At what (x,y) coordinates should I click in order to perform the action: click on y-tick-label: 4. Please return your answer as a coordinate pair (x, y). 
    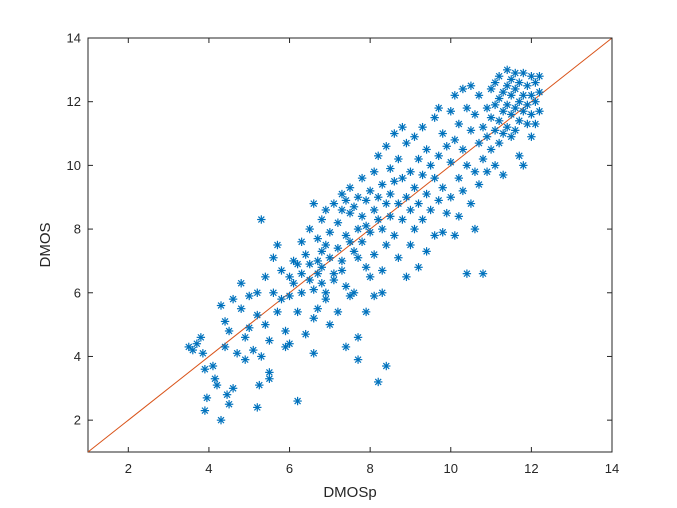
    Looking at the image, I should click on (77, 356).